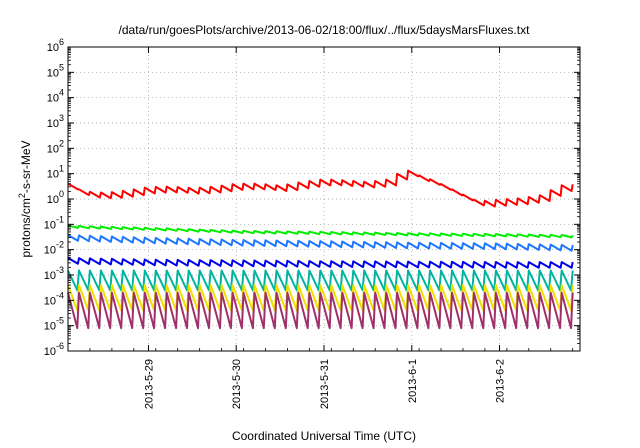 The width and height of the screenshot is (640, 448). I want to click on y-tick-label: 10¹, so click(55, 172).